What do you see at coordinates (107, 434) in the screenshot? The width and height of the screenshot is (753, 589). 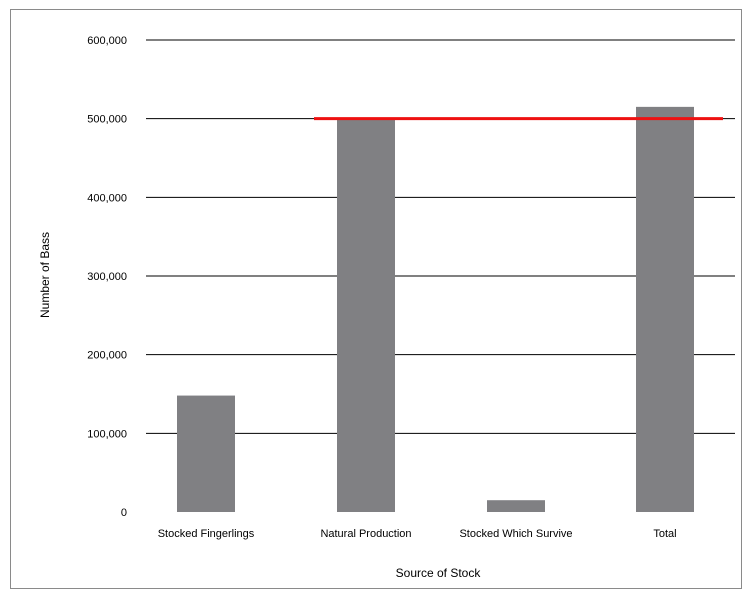 I see `y-tick-label: 100,000` at bounding box center [107, 434].